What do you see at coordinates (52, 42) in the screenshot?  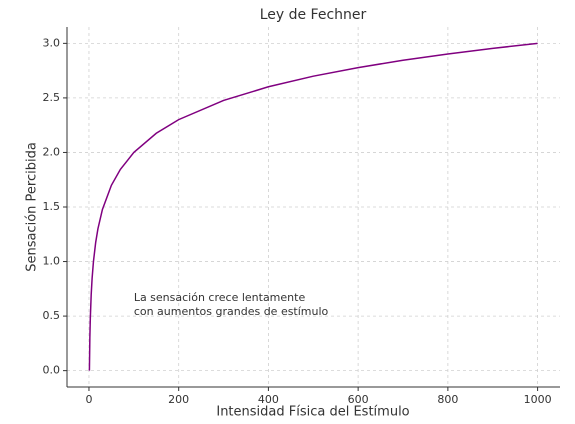 I see `y-tick-label: 3.0` at bounding box center [52, 42].